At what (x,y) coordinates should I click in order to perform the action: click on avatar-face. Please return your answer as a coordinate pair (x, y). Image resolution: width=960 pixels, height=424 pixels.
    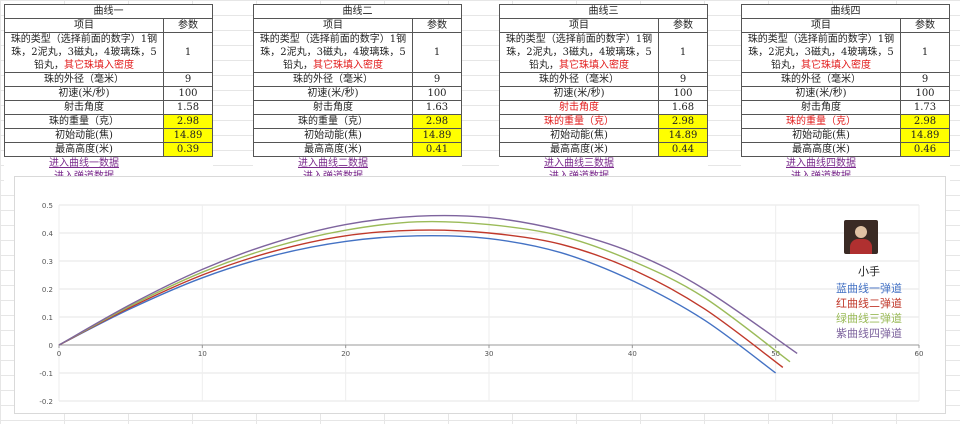
    Looking at the image, I should click on (861, 232).